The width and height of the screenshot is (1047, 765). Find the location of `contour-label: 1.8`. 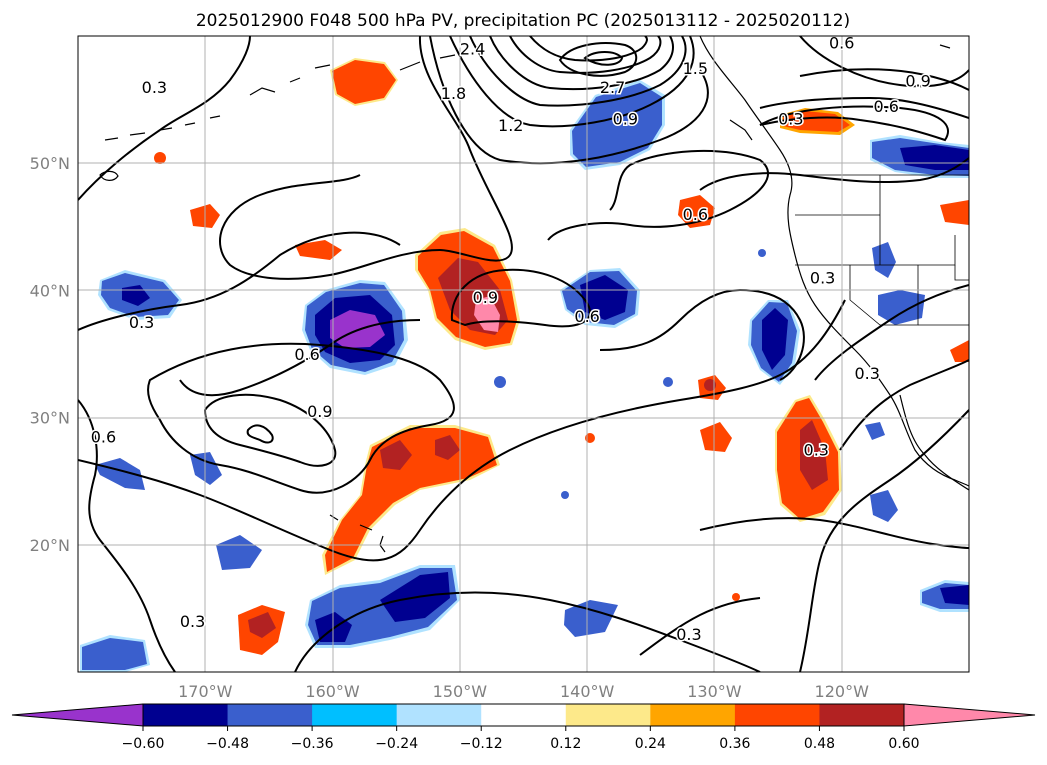

contour-label: 1.8 is located at coordinates (453, 93).